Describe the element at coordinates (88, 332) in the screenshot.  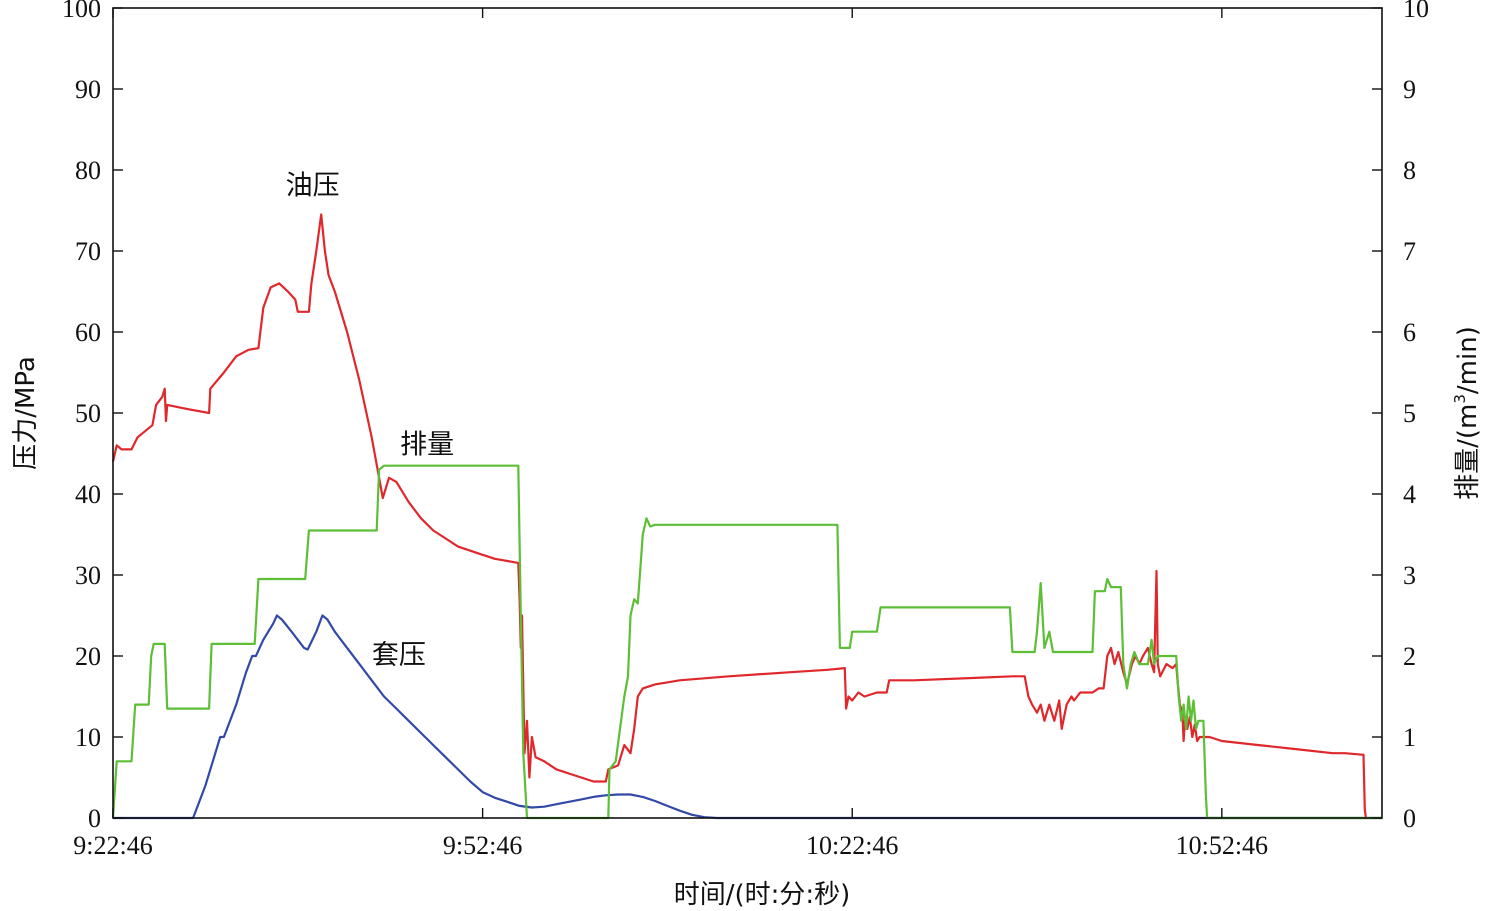
I see `y-left-tick-label: 60` at that location.